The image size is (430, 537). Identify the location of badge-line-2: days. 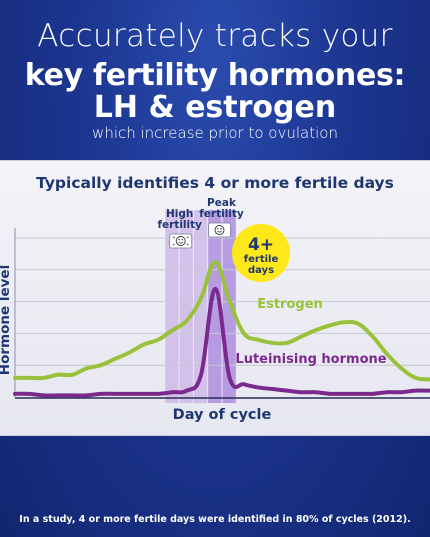
(261, 270).